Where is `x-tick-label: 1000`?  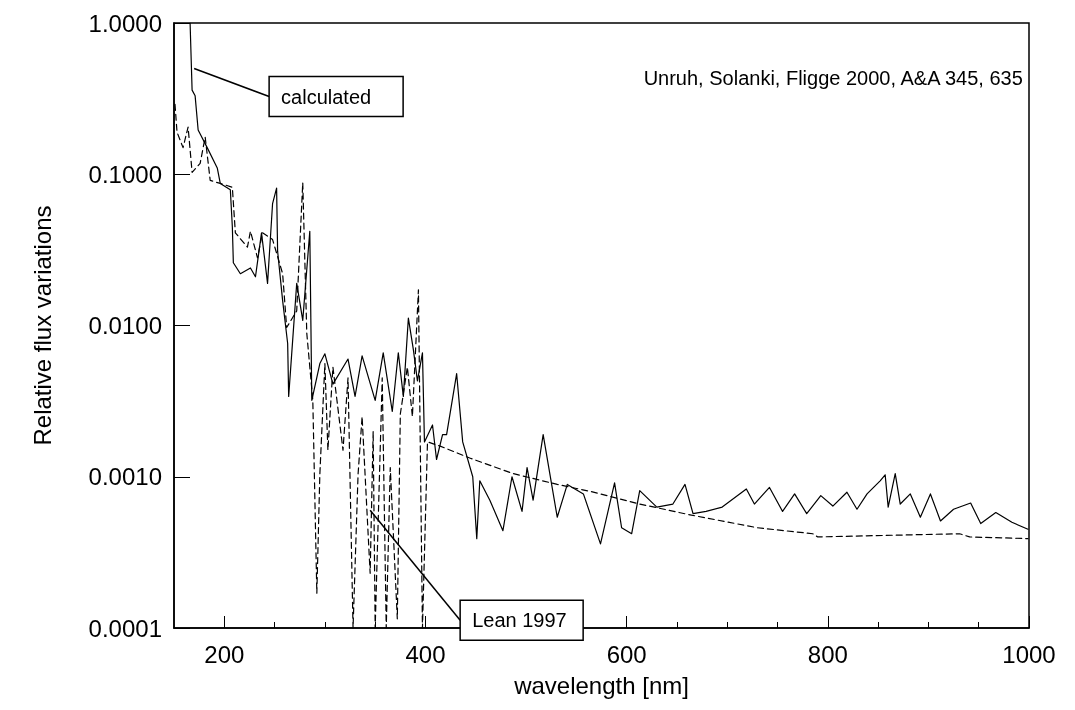 x-tick-label: 1000 is located at coordinates (1029, 654).